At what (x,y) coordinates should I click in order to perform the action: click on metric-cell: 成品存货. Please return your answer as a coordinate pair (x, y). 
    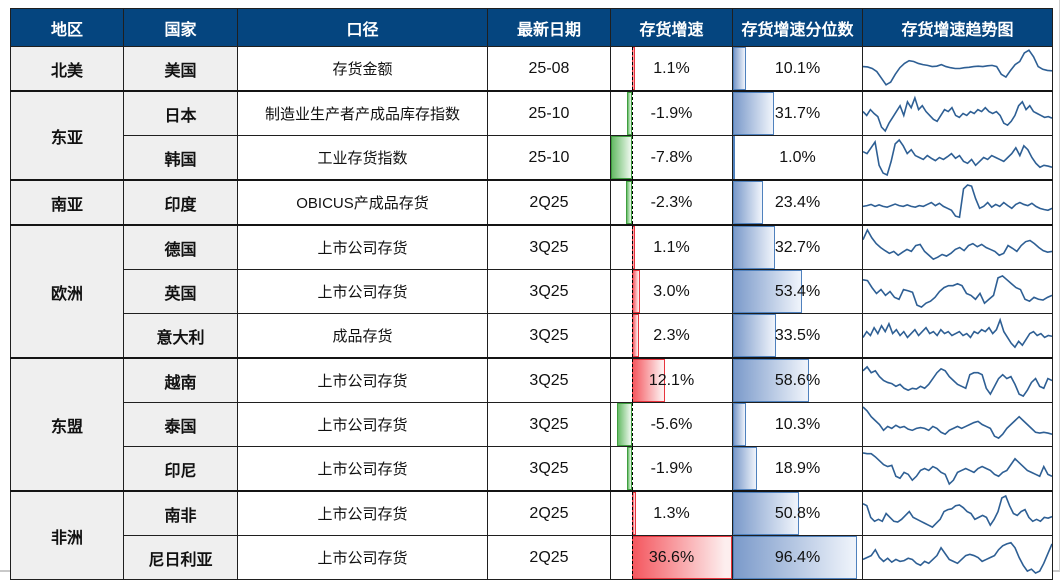
    Looking at the image, I should click on (362, 336).